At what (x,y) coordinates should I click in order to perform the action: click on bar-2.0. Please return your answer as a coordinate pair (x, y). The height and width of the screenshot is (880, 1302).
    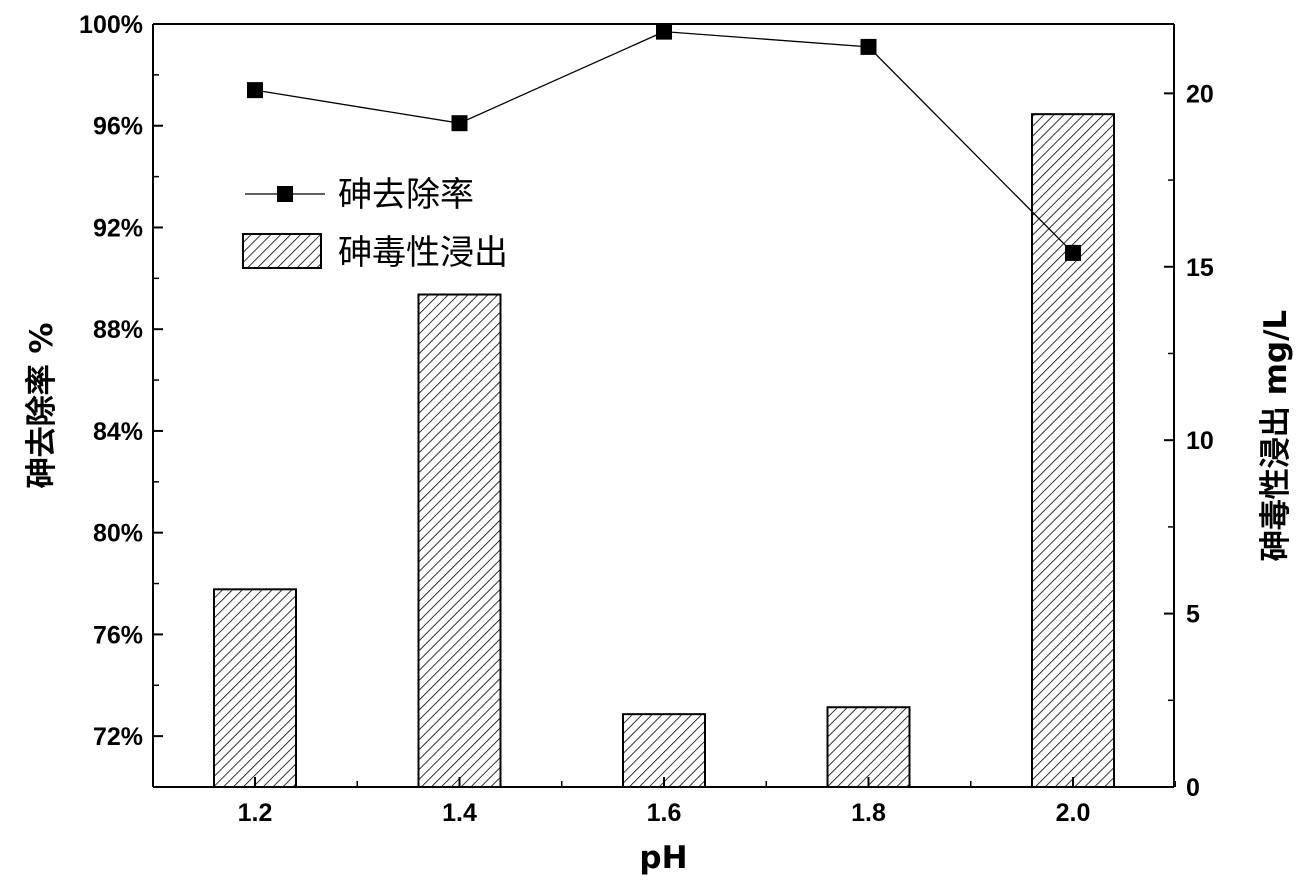
    Looking at the image, I should click on (1073, 450).